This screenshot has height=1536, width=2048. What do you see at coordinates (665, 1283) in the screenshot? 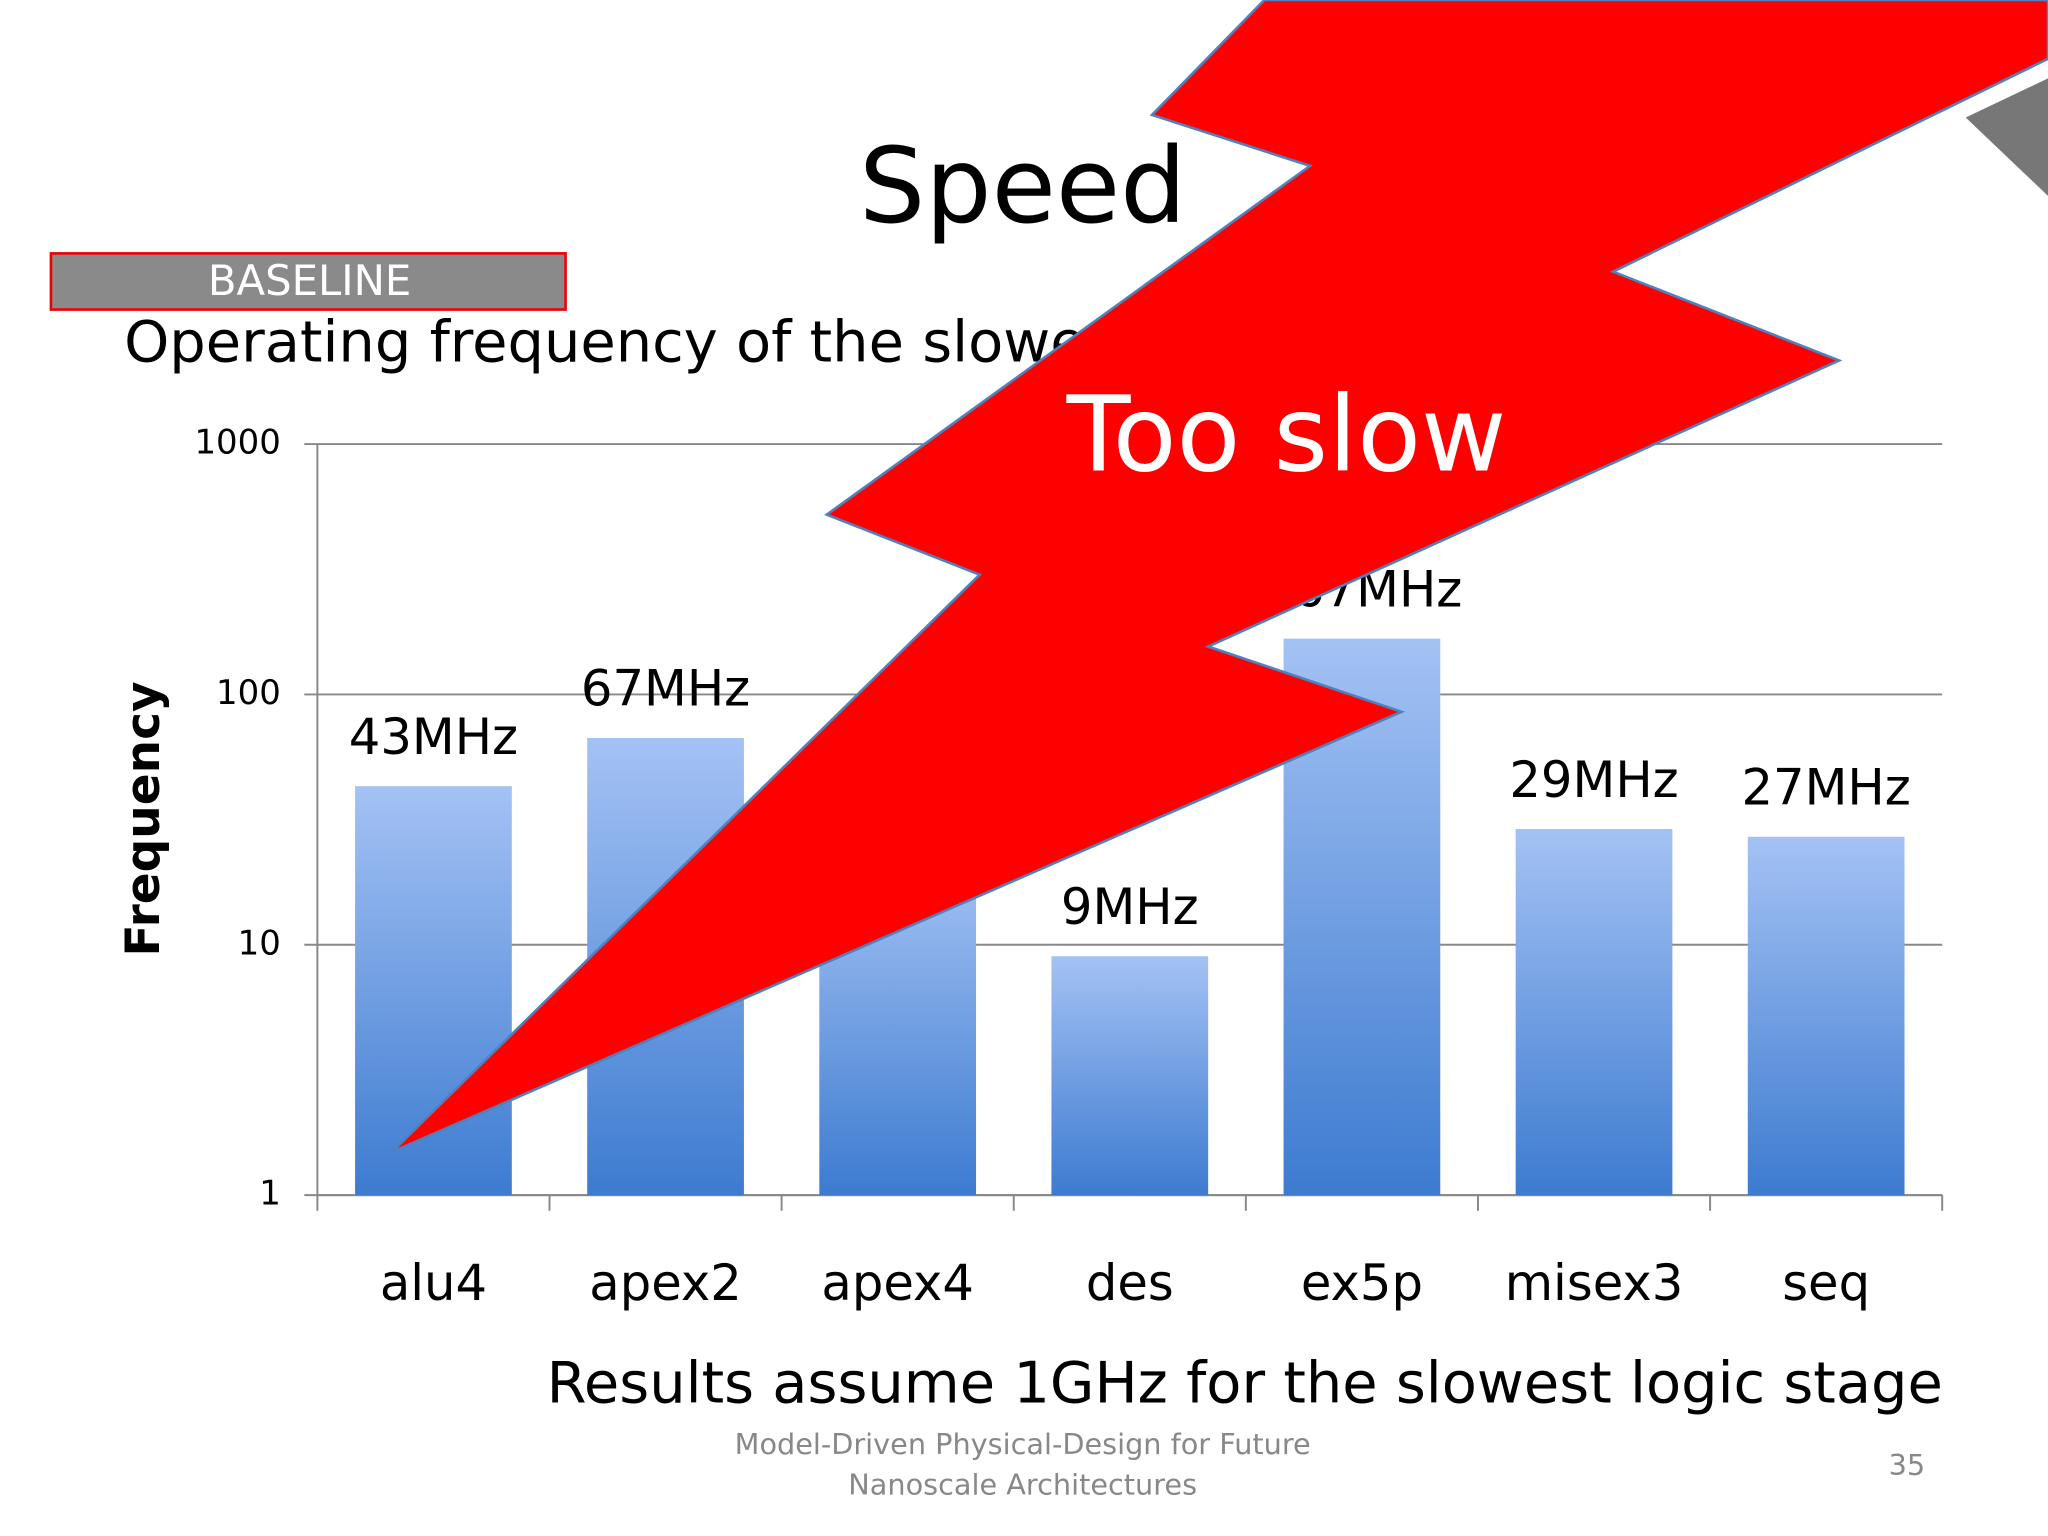
I see `x-tick-label: apex2` at bounding box center [665, 1283].